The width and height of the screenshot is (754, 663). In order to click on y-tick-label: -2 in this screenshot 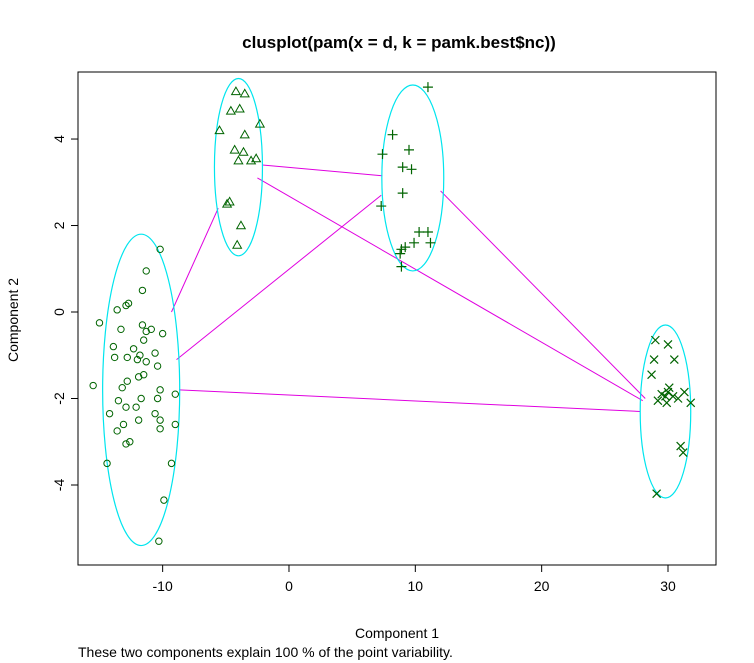, I will do `click(59, 398)`.